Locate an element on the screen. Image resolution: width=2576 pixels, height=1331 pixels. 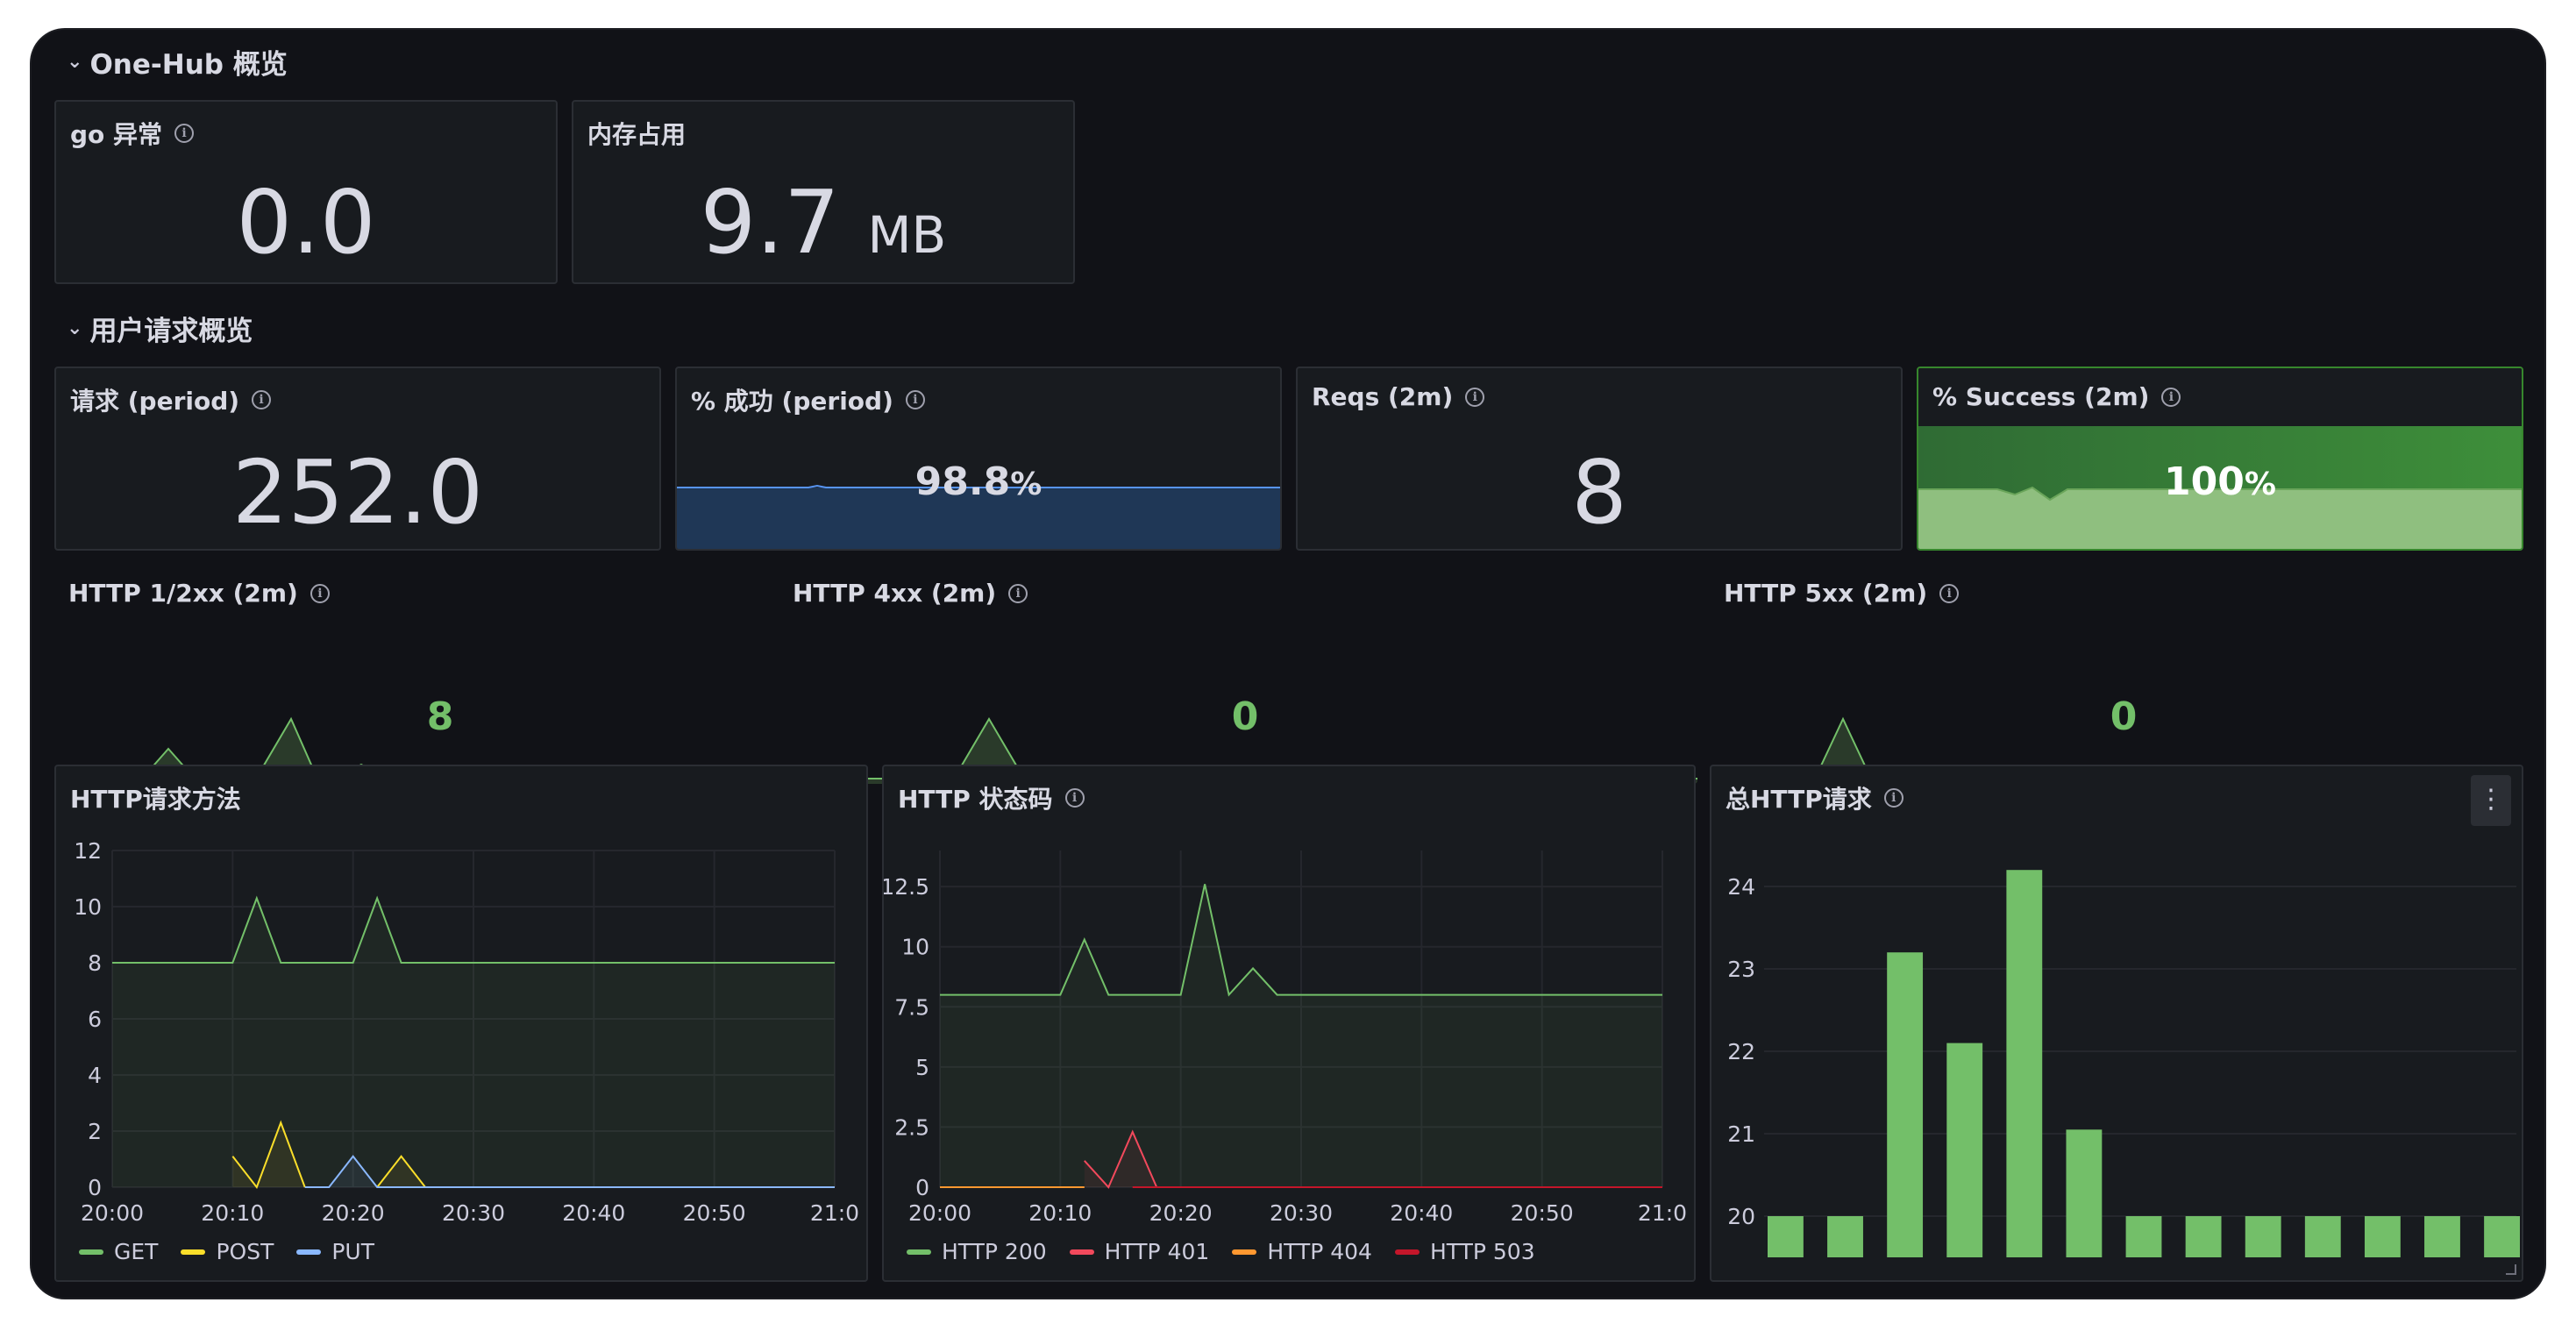
legend-label: HTTP 404 is located at coordinates (1319, 1251).